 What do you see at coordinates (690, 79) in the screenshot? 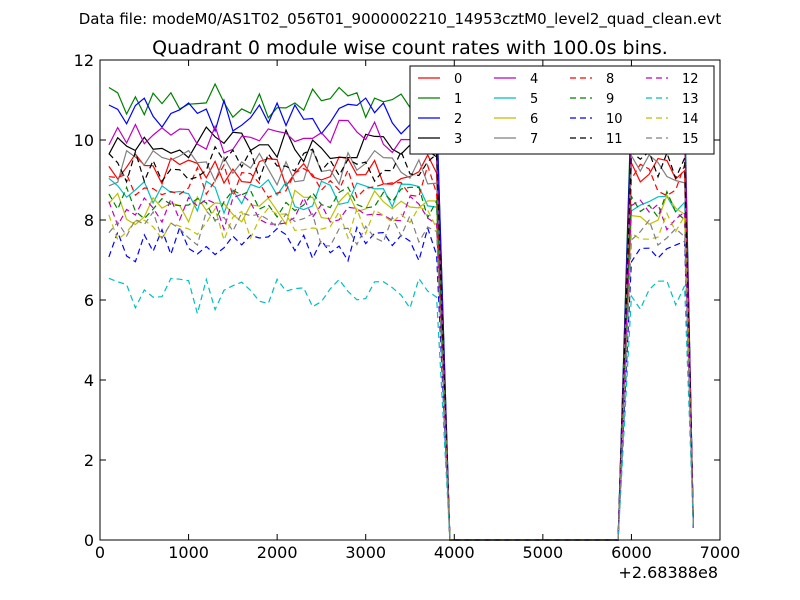
I see `legend-label-12: 12` at bounding box center [690, 79].